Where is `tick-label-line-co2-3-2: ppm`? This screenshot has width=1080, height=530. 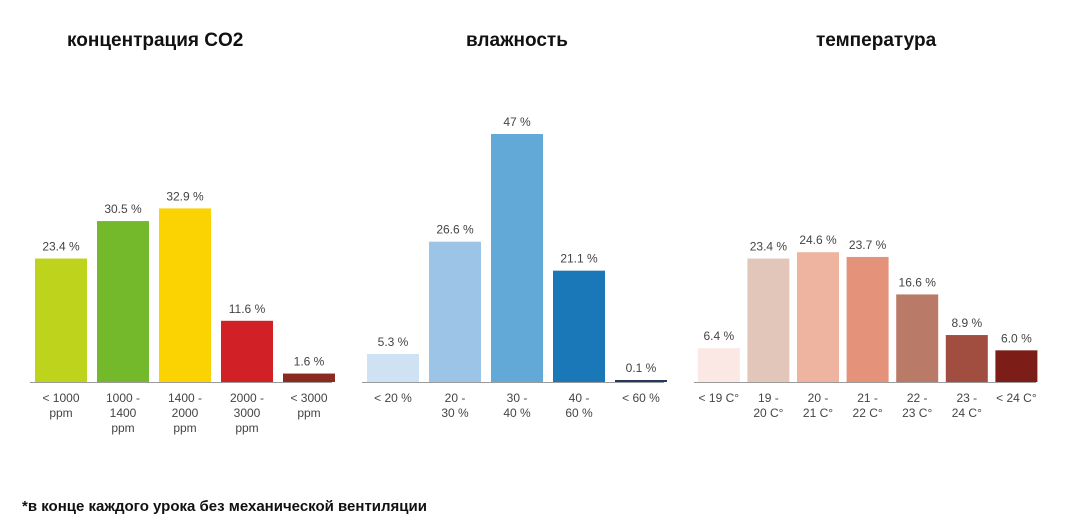
tick-label-line-co2-3-2: ppm is located at coordinates (246, 428).